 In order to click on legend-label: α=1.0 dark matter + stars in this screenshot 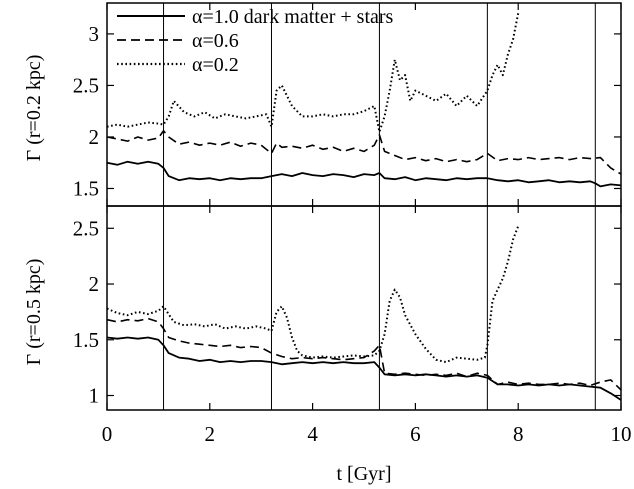, I will do `click(293, 17)`.